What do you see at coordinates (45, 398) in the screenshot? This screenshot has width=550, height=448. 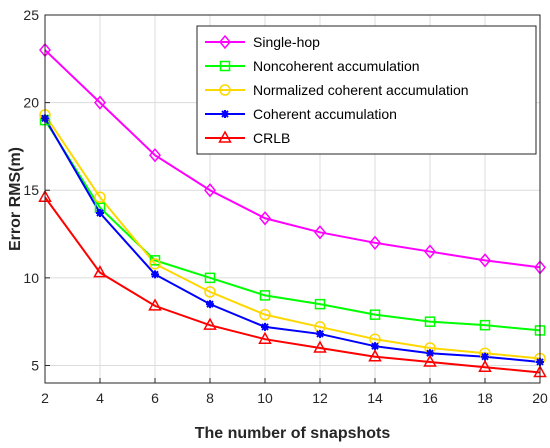 I see `x-tick-label: 2` at bounding box center [45, 398].